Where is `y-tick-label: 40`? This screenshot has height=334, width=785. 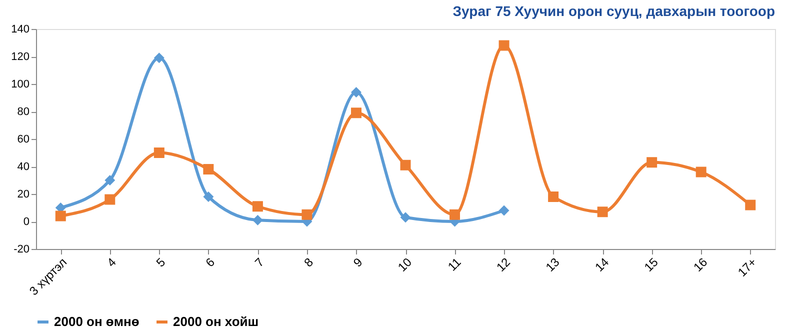
y-tick-label: 40 is located at coordinates (23, 167).